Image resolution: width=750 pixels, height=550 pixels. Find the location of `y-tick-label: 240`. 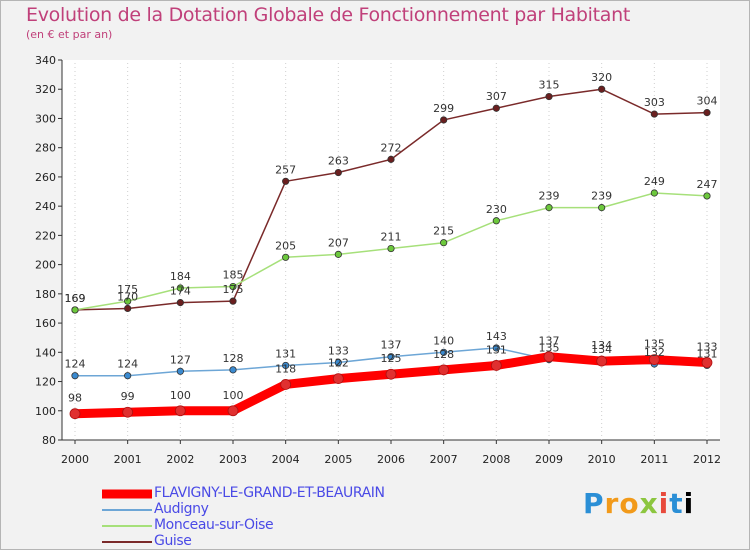

y-tick-label: 240 is located at coordinates (45, 206).